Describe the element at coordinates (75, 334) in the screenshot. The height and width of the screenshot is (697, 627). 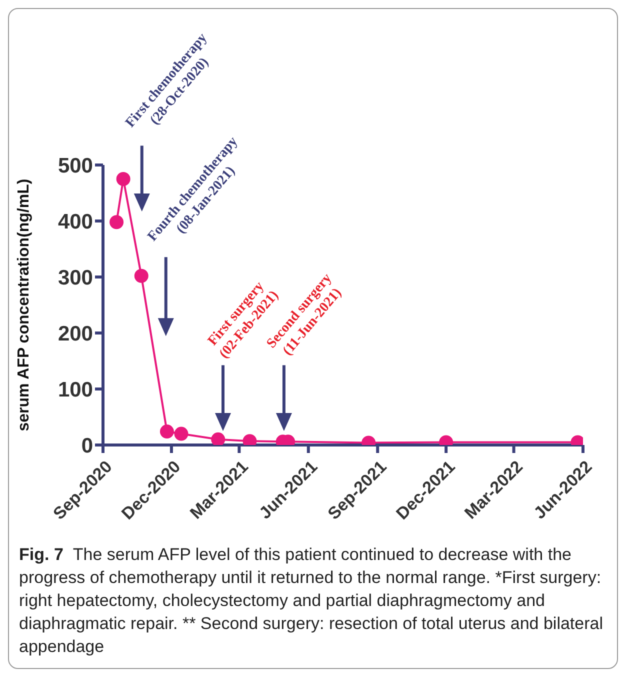
I see `y-tick-label: 200` at that location.